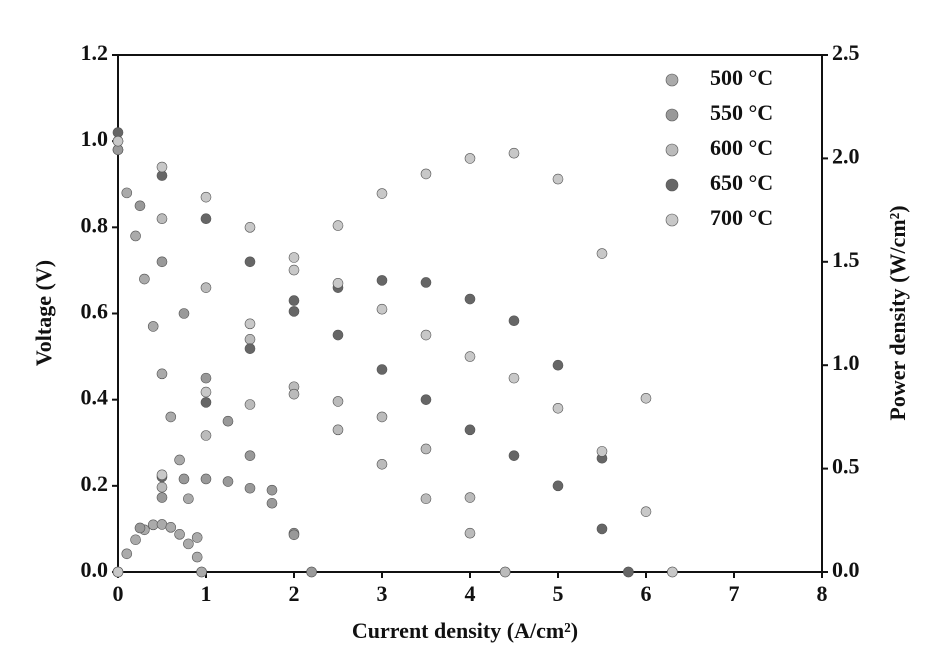 The height and width of the screenshot is (667, 928). Describe the element at coordinates (741, 217) in the screenshot. I see `legend-label: 700 °C` at that location.